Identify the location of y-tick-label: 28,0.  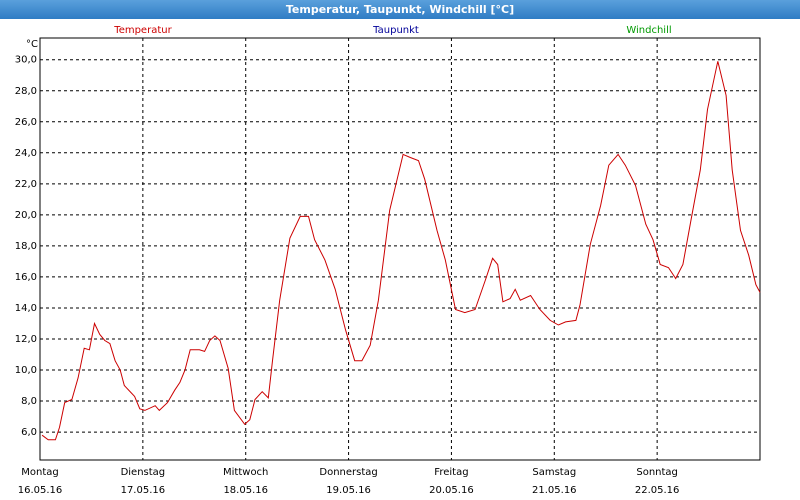
(26, 91).